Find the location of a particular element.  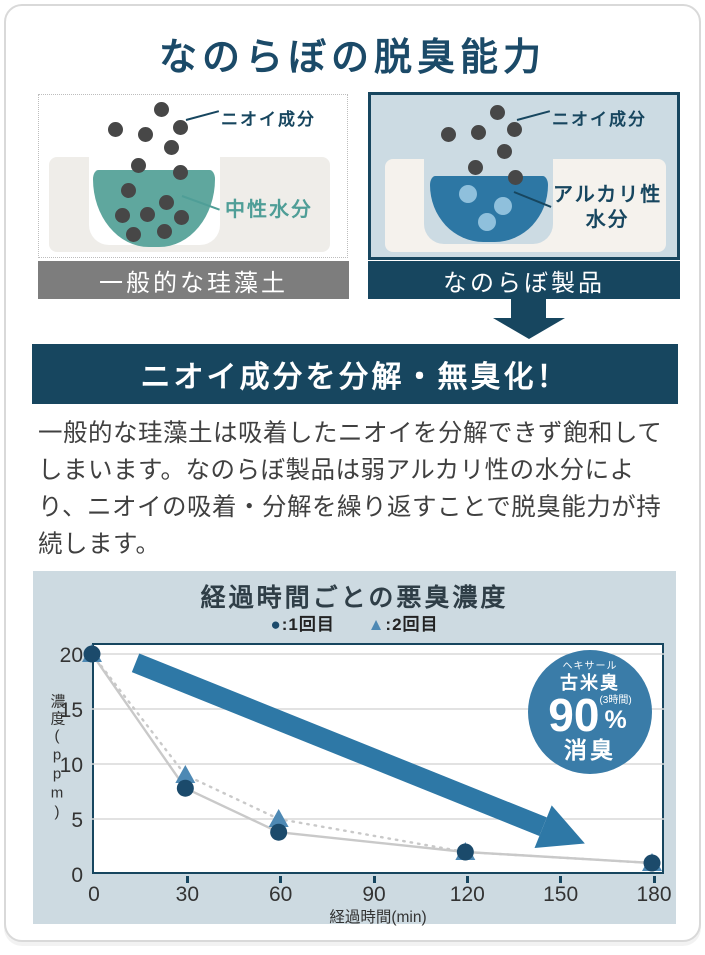

legend-label: :2回目 is located at coordinates (412, 624).